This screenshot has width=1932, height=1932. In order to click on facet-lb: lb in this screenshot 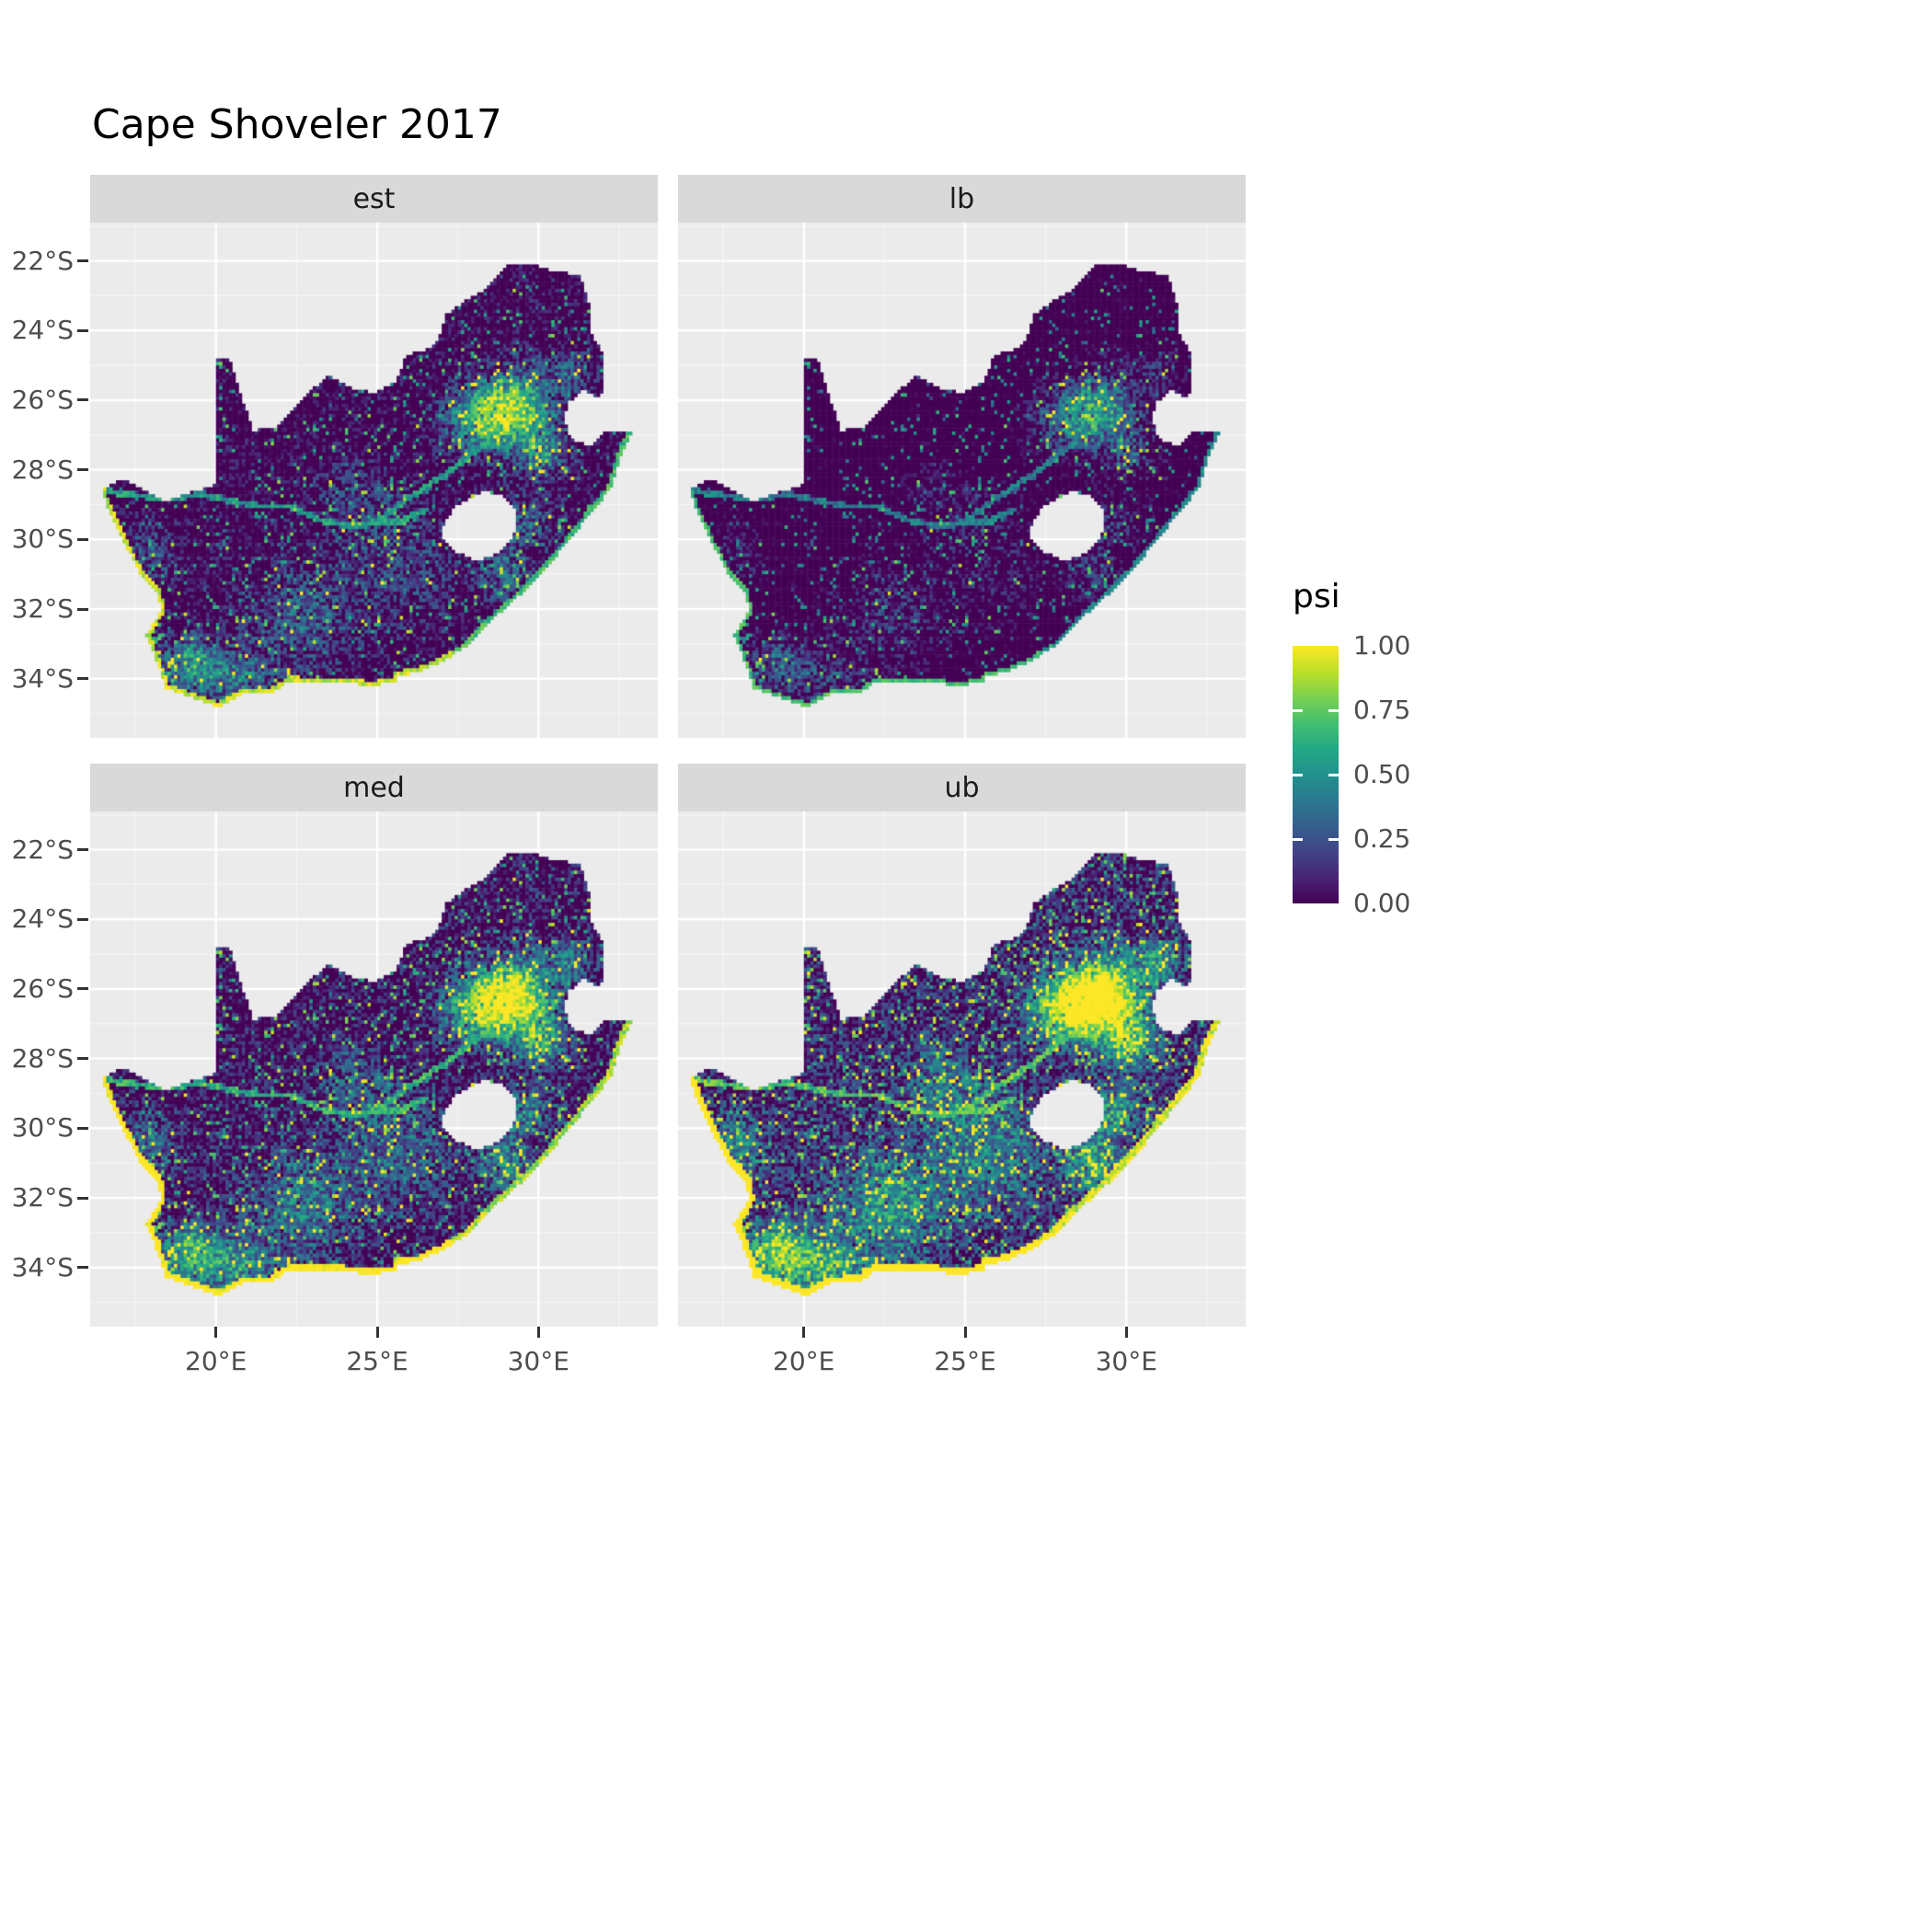, I will do `click(962, 456)`.